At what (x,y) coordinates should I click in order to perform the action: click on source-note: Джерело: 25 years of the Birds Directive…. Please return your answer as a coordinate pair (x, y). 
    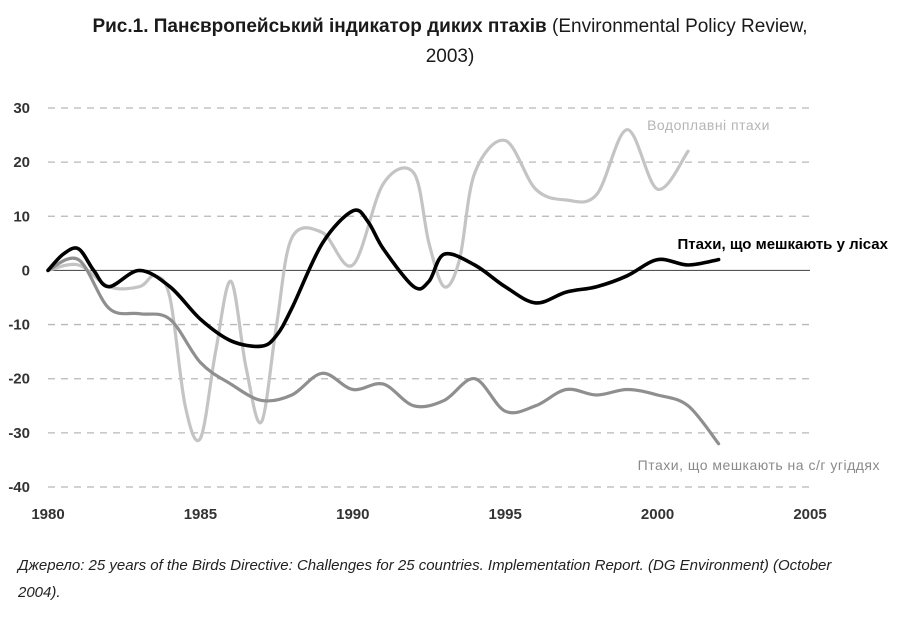
    Looking at the image, I should click on (425, 579).